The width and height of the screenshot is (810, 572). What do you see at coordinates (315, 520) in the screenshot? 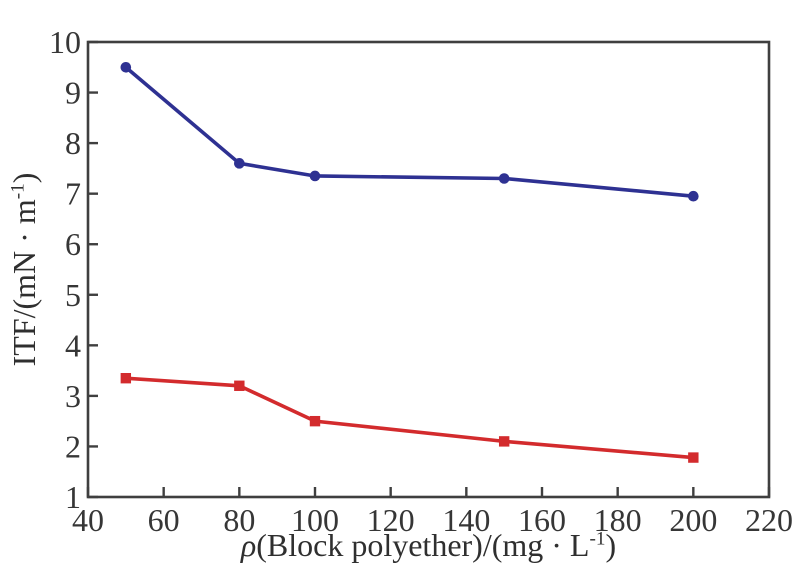
I see `x-axis-tick-label: 100` at bounding box center [315, 520].